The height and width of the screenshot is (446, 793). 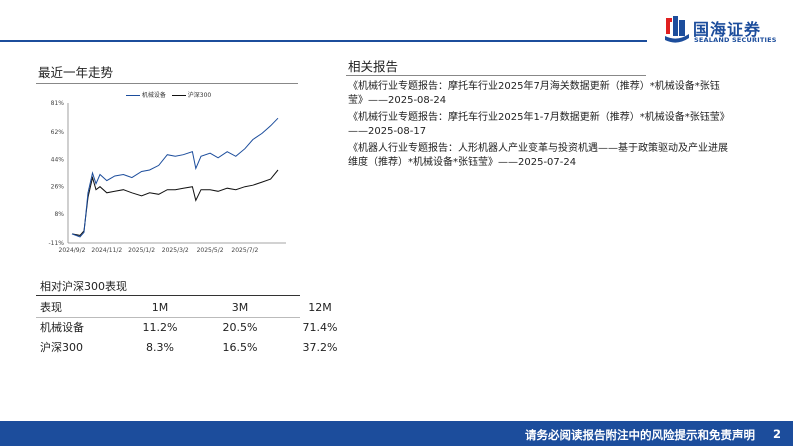 What do you see at coordinates (240, 307) in the screenshot?
I see `perf-header-3m: 3M` at bounding box center [240, 307].